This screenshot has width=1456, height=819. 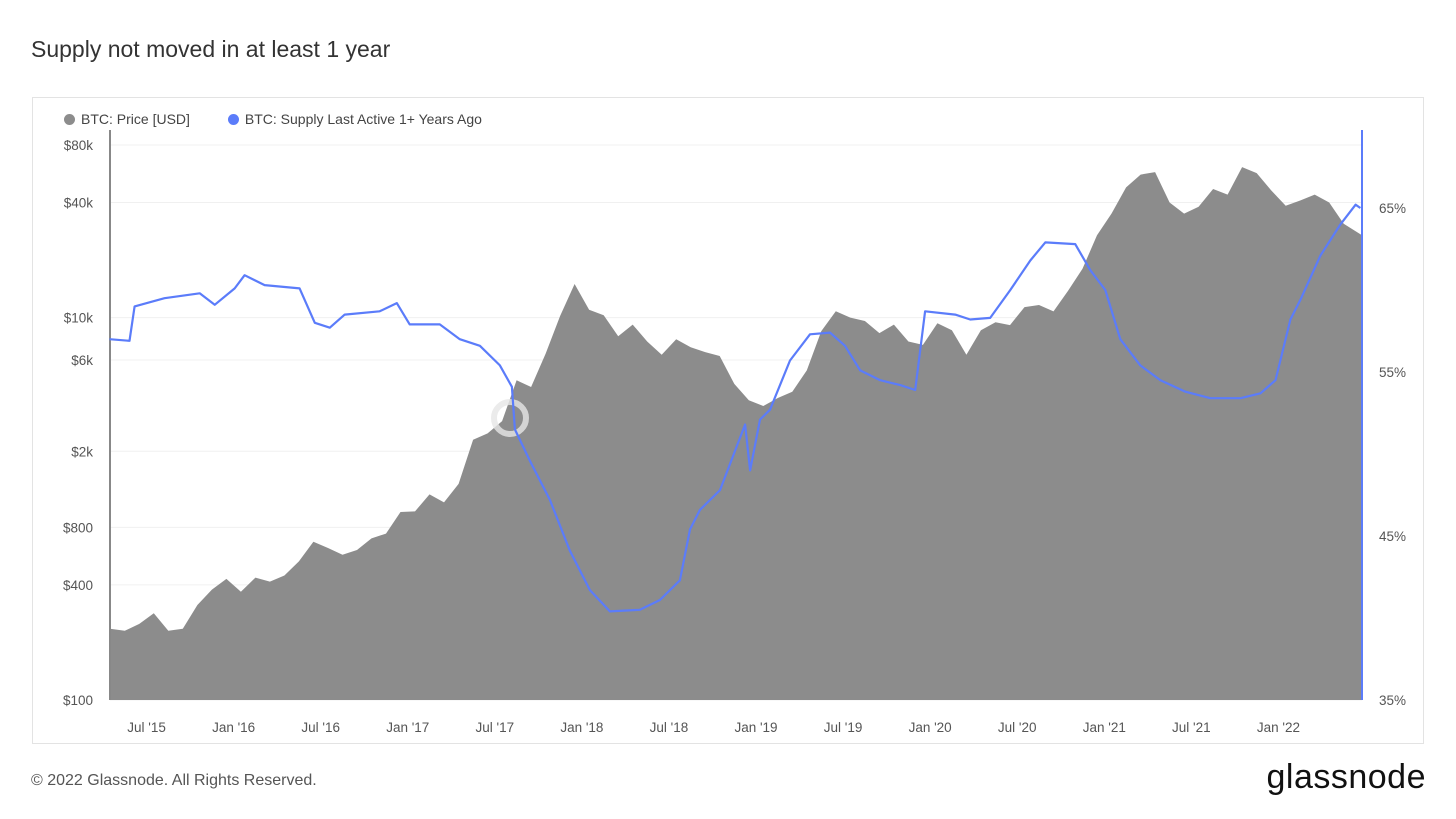 I want to click on y-left-tick-label: $40k, so click(x=79, y=203).